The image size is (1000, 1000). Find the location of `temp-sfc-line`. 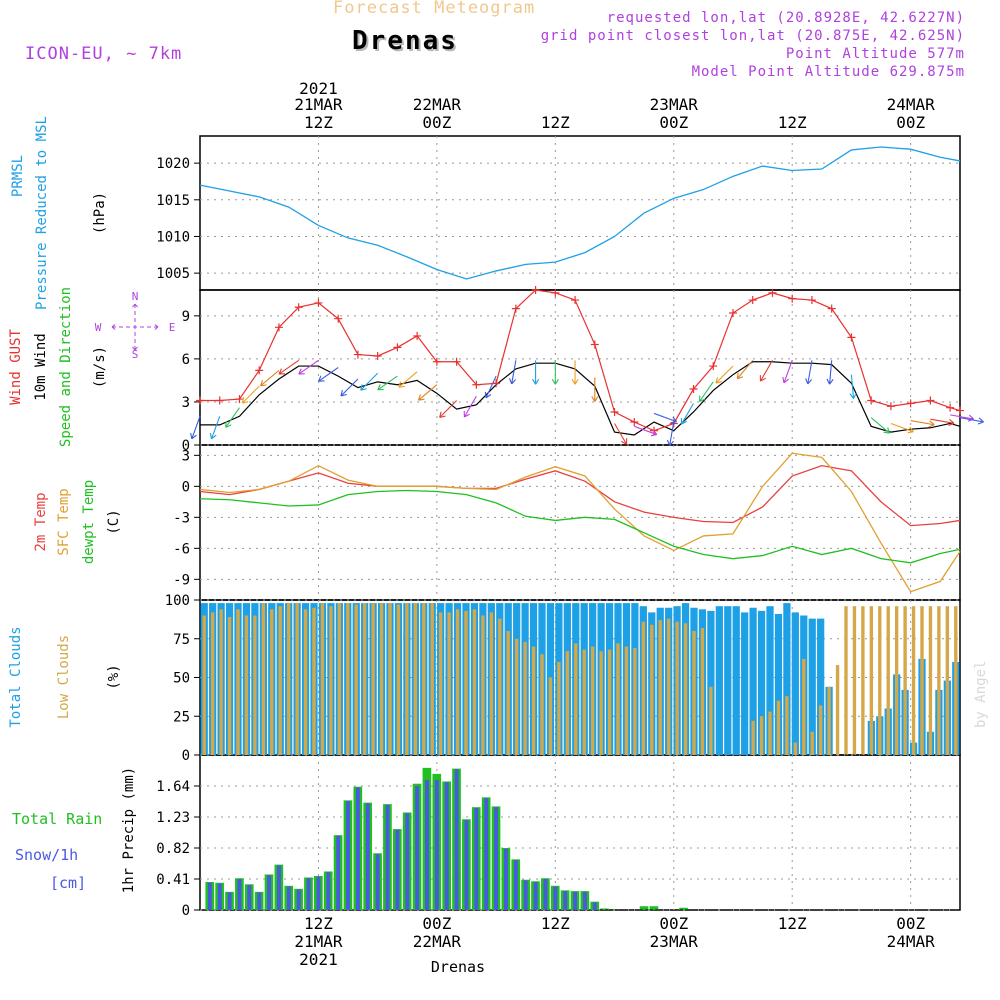

temp-sfc-line is located at coordinates (580, 522).